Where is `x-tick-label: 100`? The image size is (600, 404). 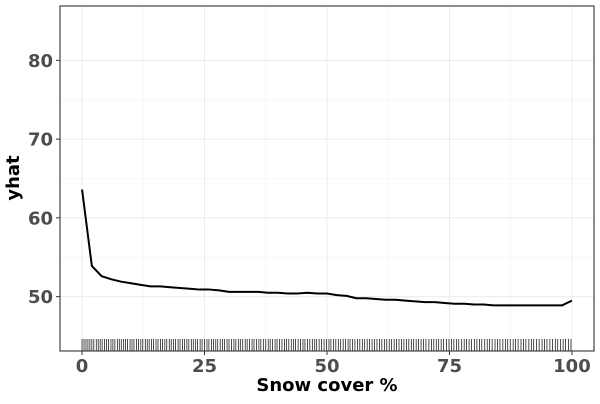
x-tick-label: 100 is located at coordinates (572, 366).